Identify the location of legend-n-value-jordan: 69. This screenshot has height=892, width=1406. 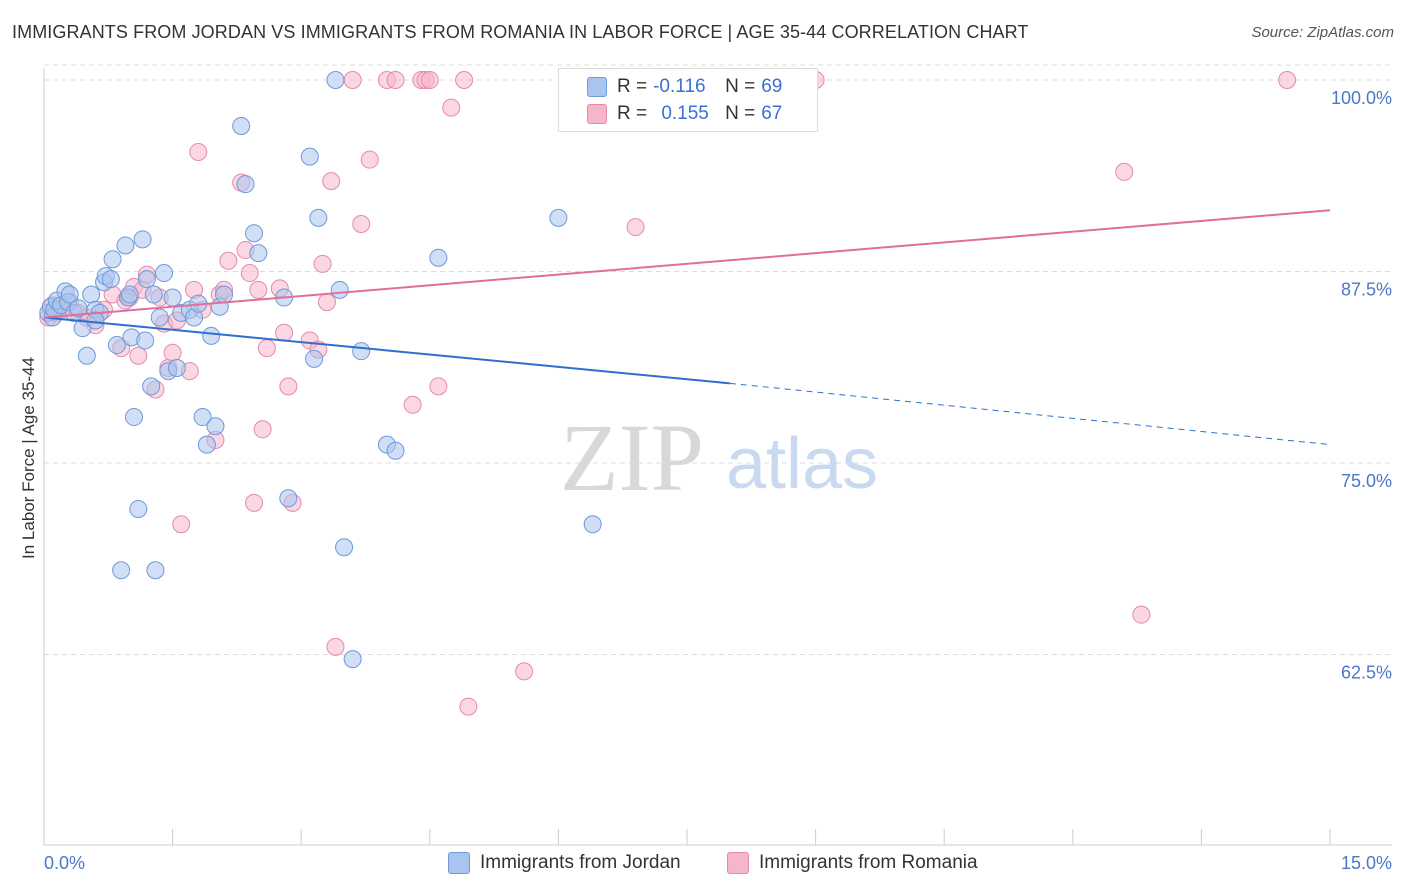
(772, 86).